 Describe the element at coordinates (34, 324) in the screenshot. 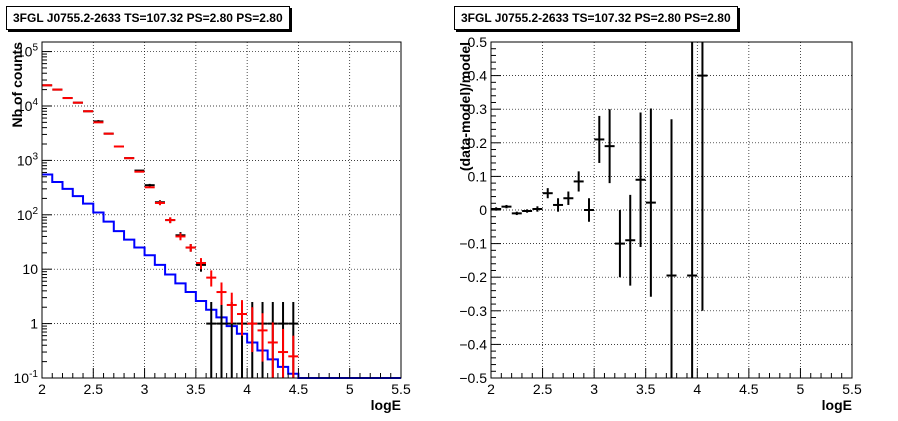

I see `y-tick-label: 1` at that location.